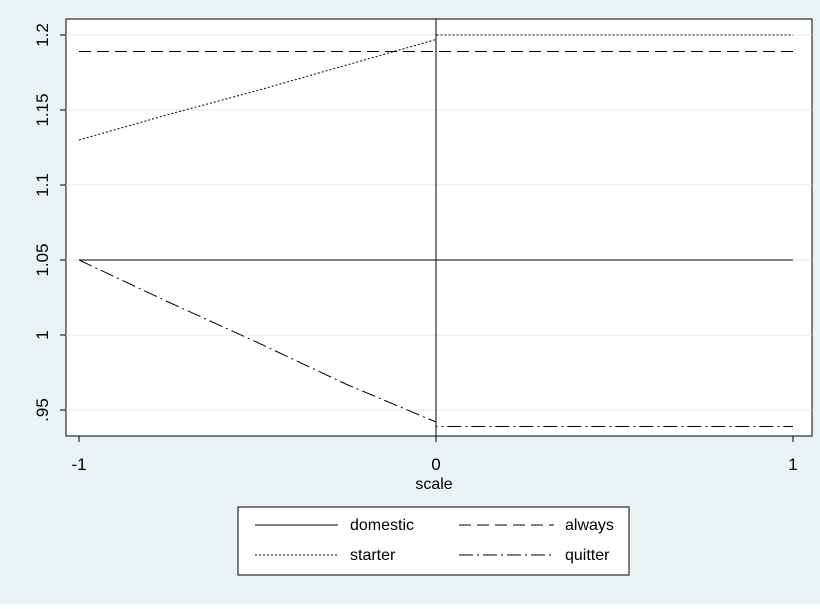 The image size is (820, 609). I want to click on y-tick-label: 1.1, so click(42, 185).